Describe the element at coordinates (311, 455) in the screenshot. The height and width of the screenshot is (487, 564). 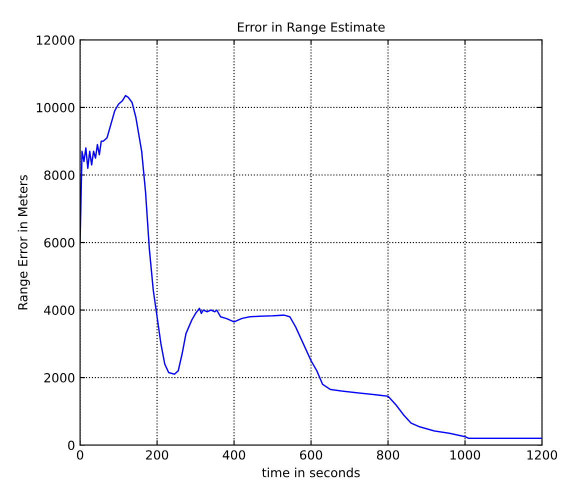
I see `x-tick-label: 600` at that location.